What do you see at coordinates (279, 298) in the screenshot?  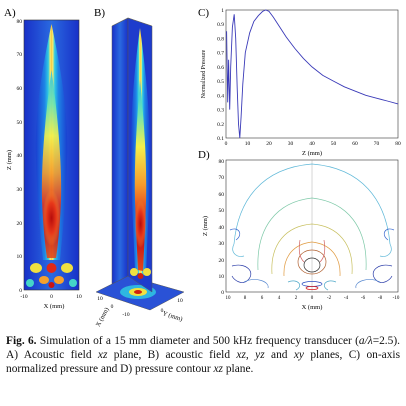 I see `x-tick: 4` at bounding box center [279, 298].